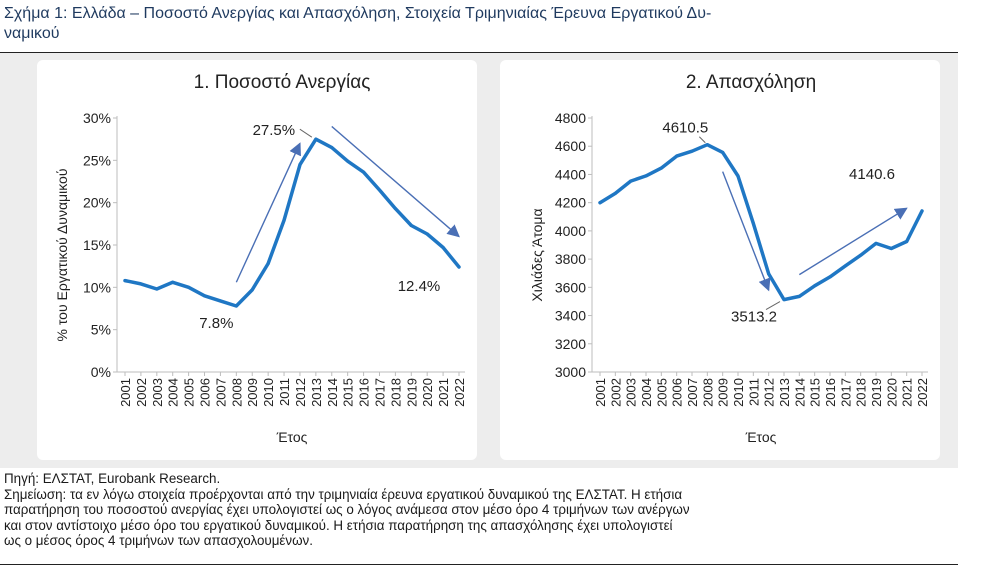 The image size is (995, 566). Describe the element at coordinates (570, 146) in the screenshot. I see `empl-y-tick-label: 4600` at that location.